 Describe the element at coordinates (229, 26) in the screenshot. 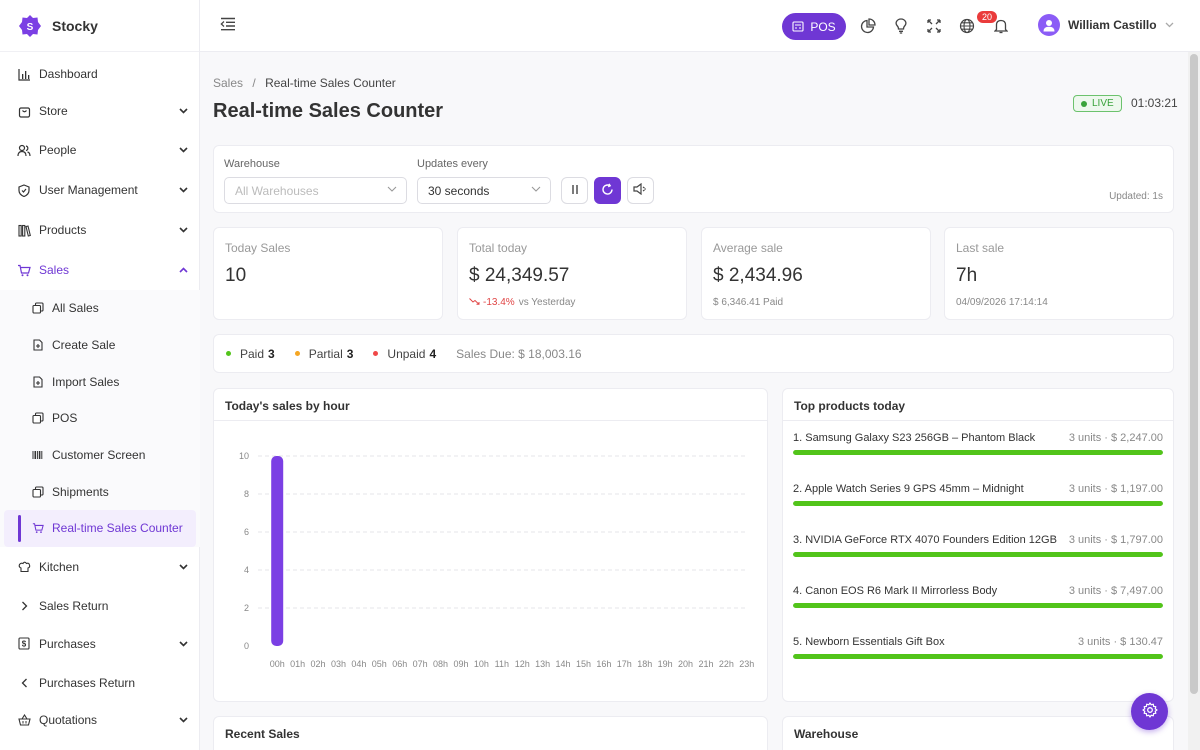

I see `menu-toggle-icon` at that location.